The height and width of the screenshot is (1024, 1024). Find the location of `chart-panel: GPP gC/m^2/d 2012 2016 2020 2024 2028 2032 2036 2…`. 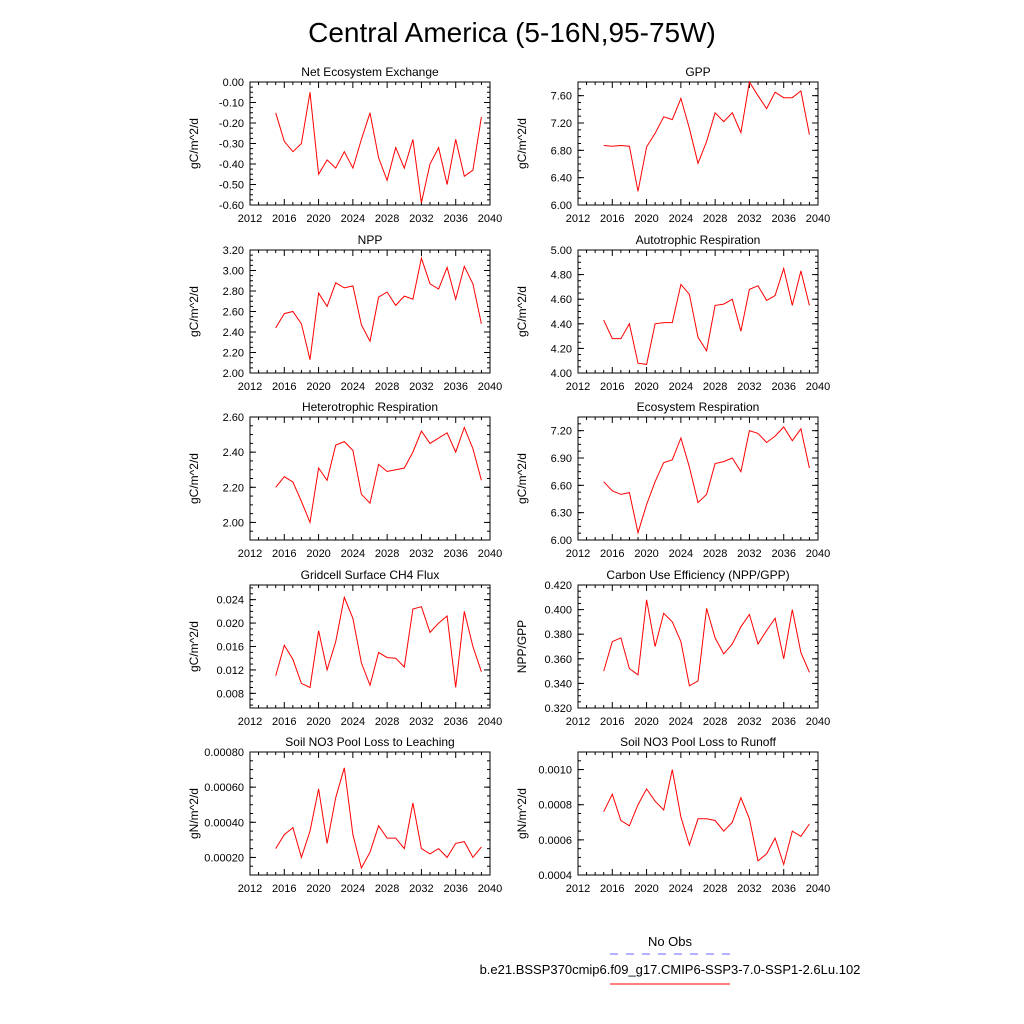

chart-panel: GPP gC/m^2/d 2012 2016 2020 2024 2028 2032 2036 2… is located at coordinates (672, 145).